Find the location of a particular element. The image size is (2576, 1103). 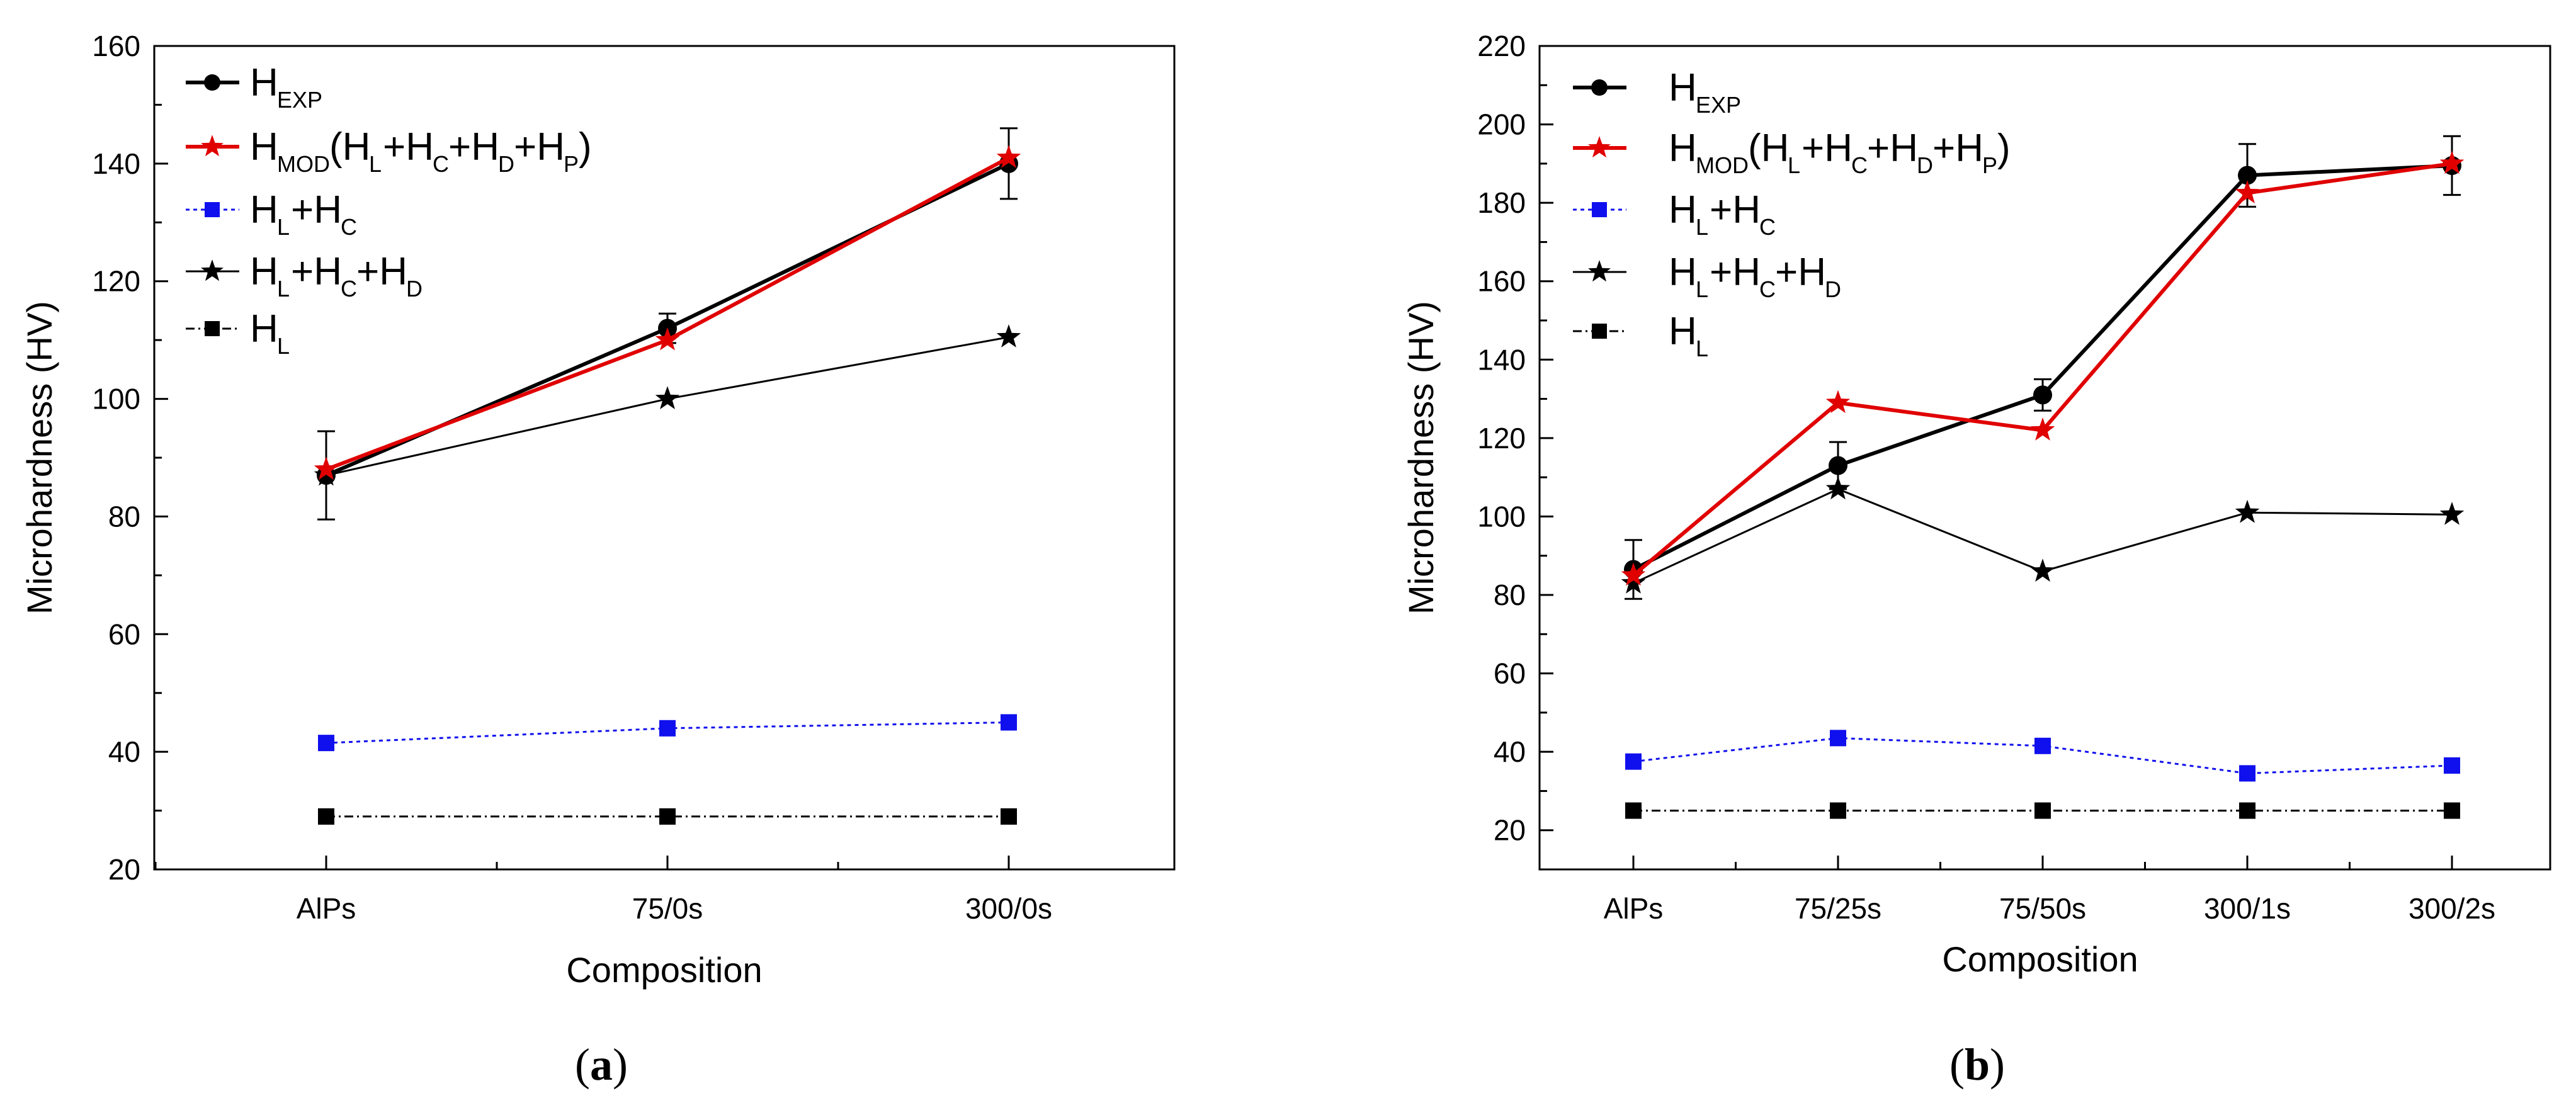

series-line is located at coordinates (667, 407).